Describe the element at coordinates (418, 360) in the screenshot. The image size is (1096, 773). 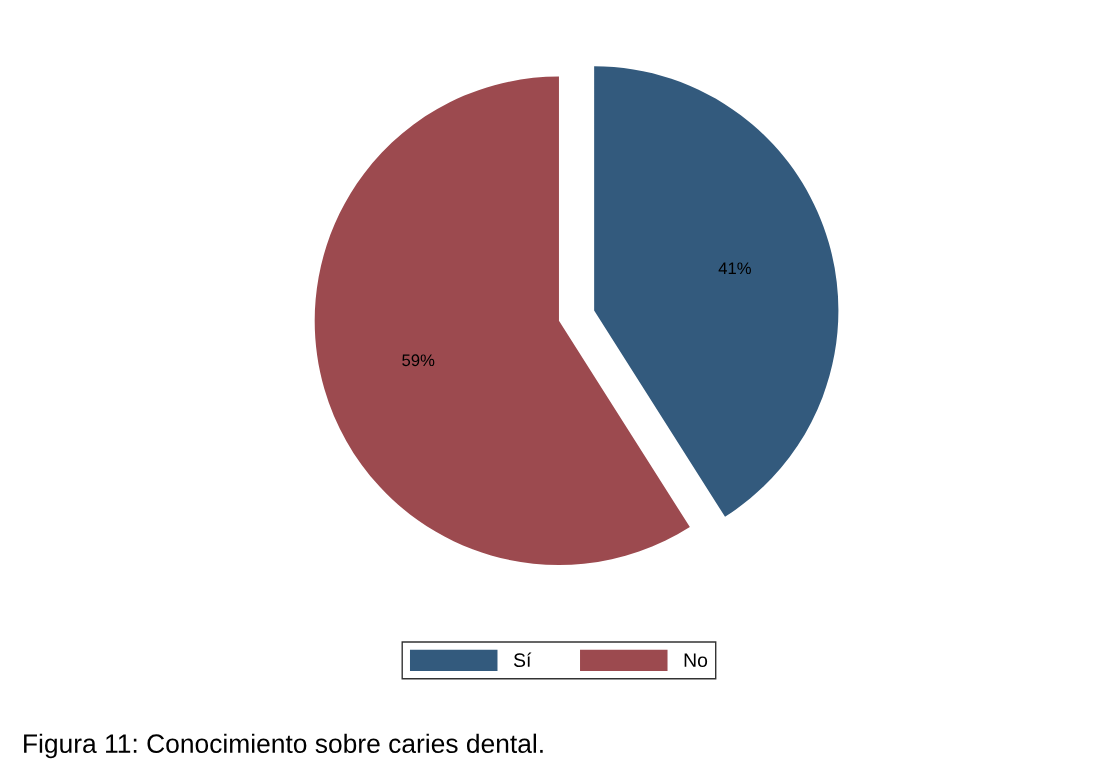
I see `data-label: 59%` at that location.